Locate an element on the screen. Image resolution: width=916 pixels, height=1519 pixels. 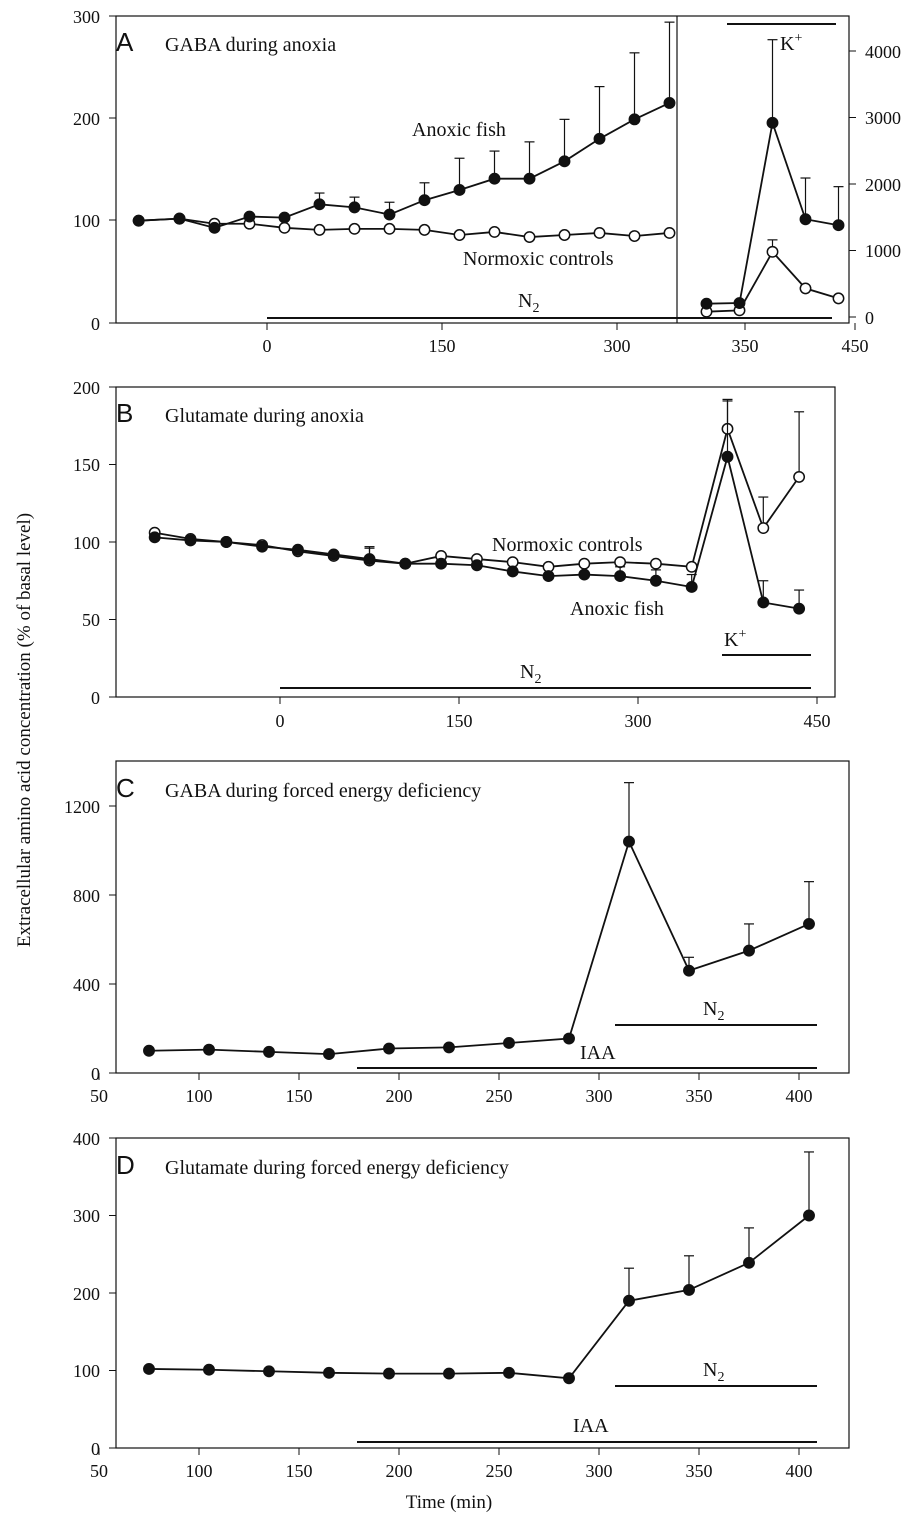
series-label-normoxic: Normoxic controls is located at coordinates (567, 545).